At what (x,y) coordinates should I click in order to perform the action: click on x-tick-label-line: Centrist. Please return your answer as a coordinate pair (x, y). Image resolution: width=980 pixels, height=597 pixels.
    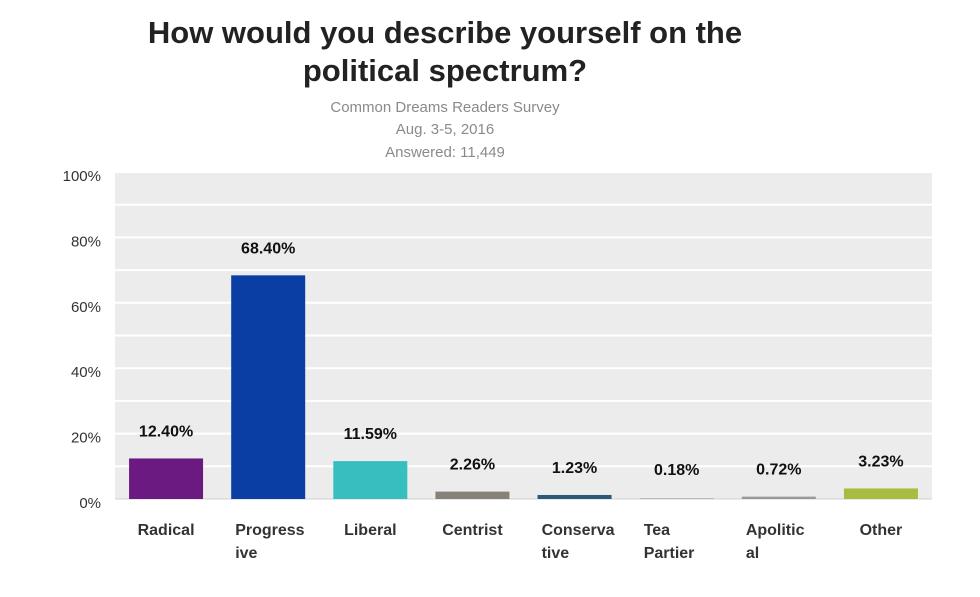
    Looking at the image, I should click on (472, 530).